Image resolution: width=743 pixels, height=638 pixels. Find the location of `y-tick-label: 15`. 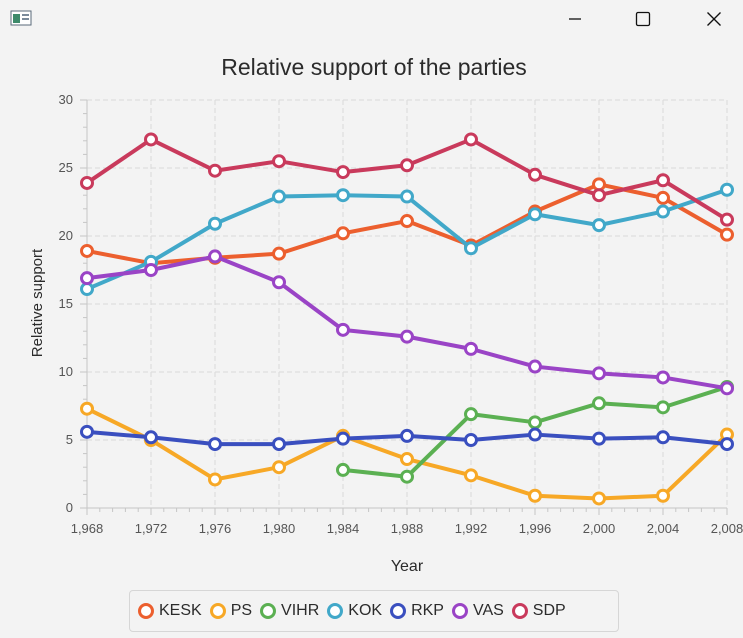

y-tick-label: 15 is located at coordinates (66, 303).